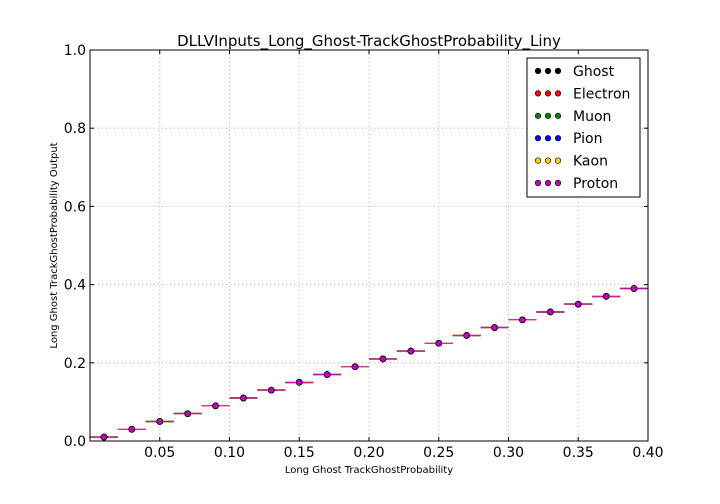 This screenshot has width=720, height=504. What do you see at coordinates (568, 139) in the screenshot?
I see `legend-item-pion: Pion` at bounding box center [568, 139].